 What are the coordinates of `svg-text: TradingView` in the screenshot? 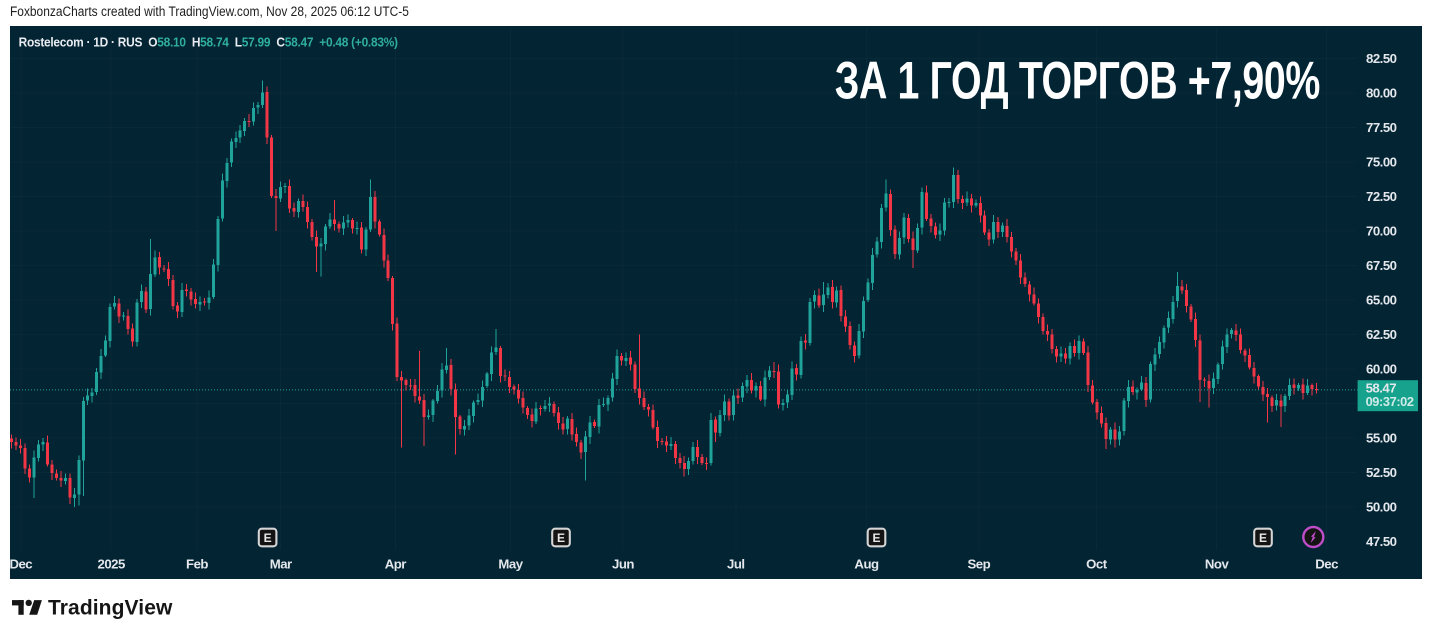 It's located at (110, 608).